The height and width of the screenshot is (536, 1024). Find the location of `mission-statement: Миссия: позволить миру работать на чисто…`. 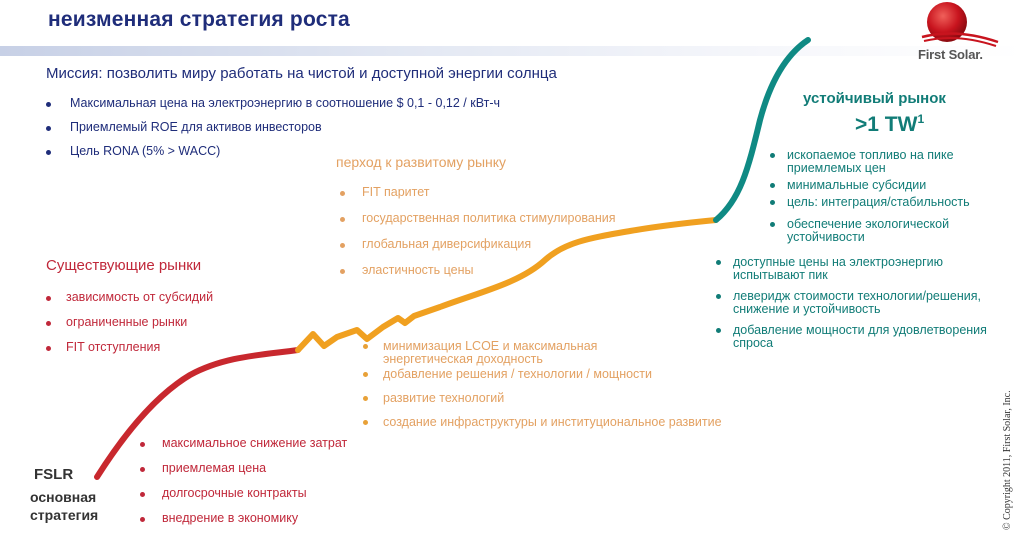

mission-statement: Миссия: позволить миру работать на чисто… is located at coordinates (301, 73).